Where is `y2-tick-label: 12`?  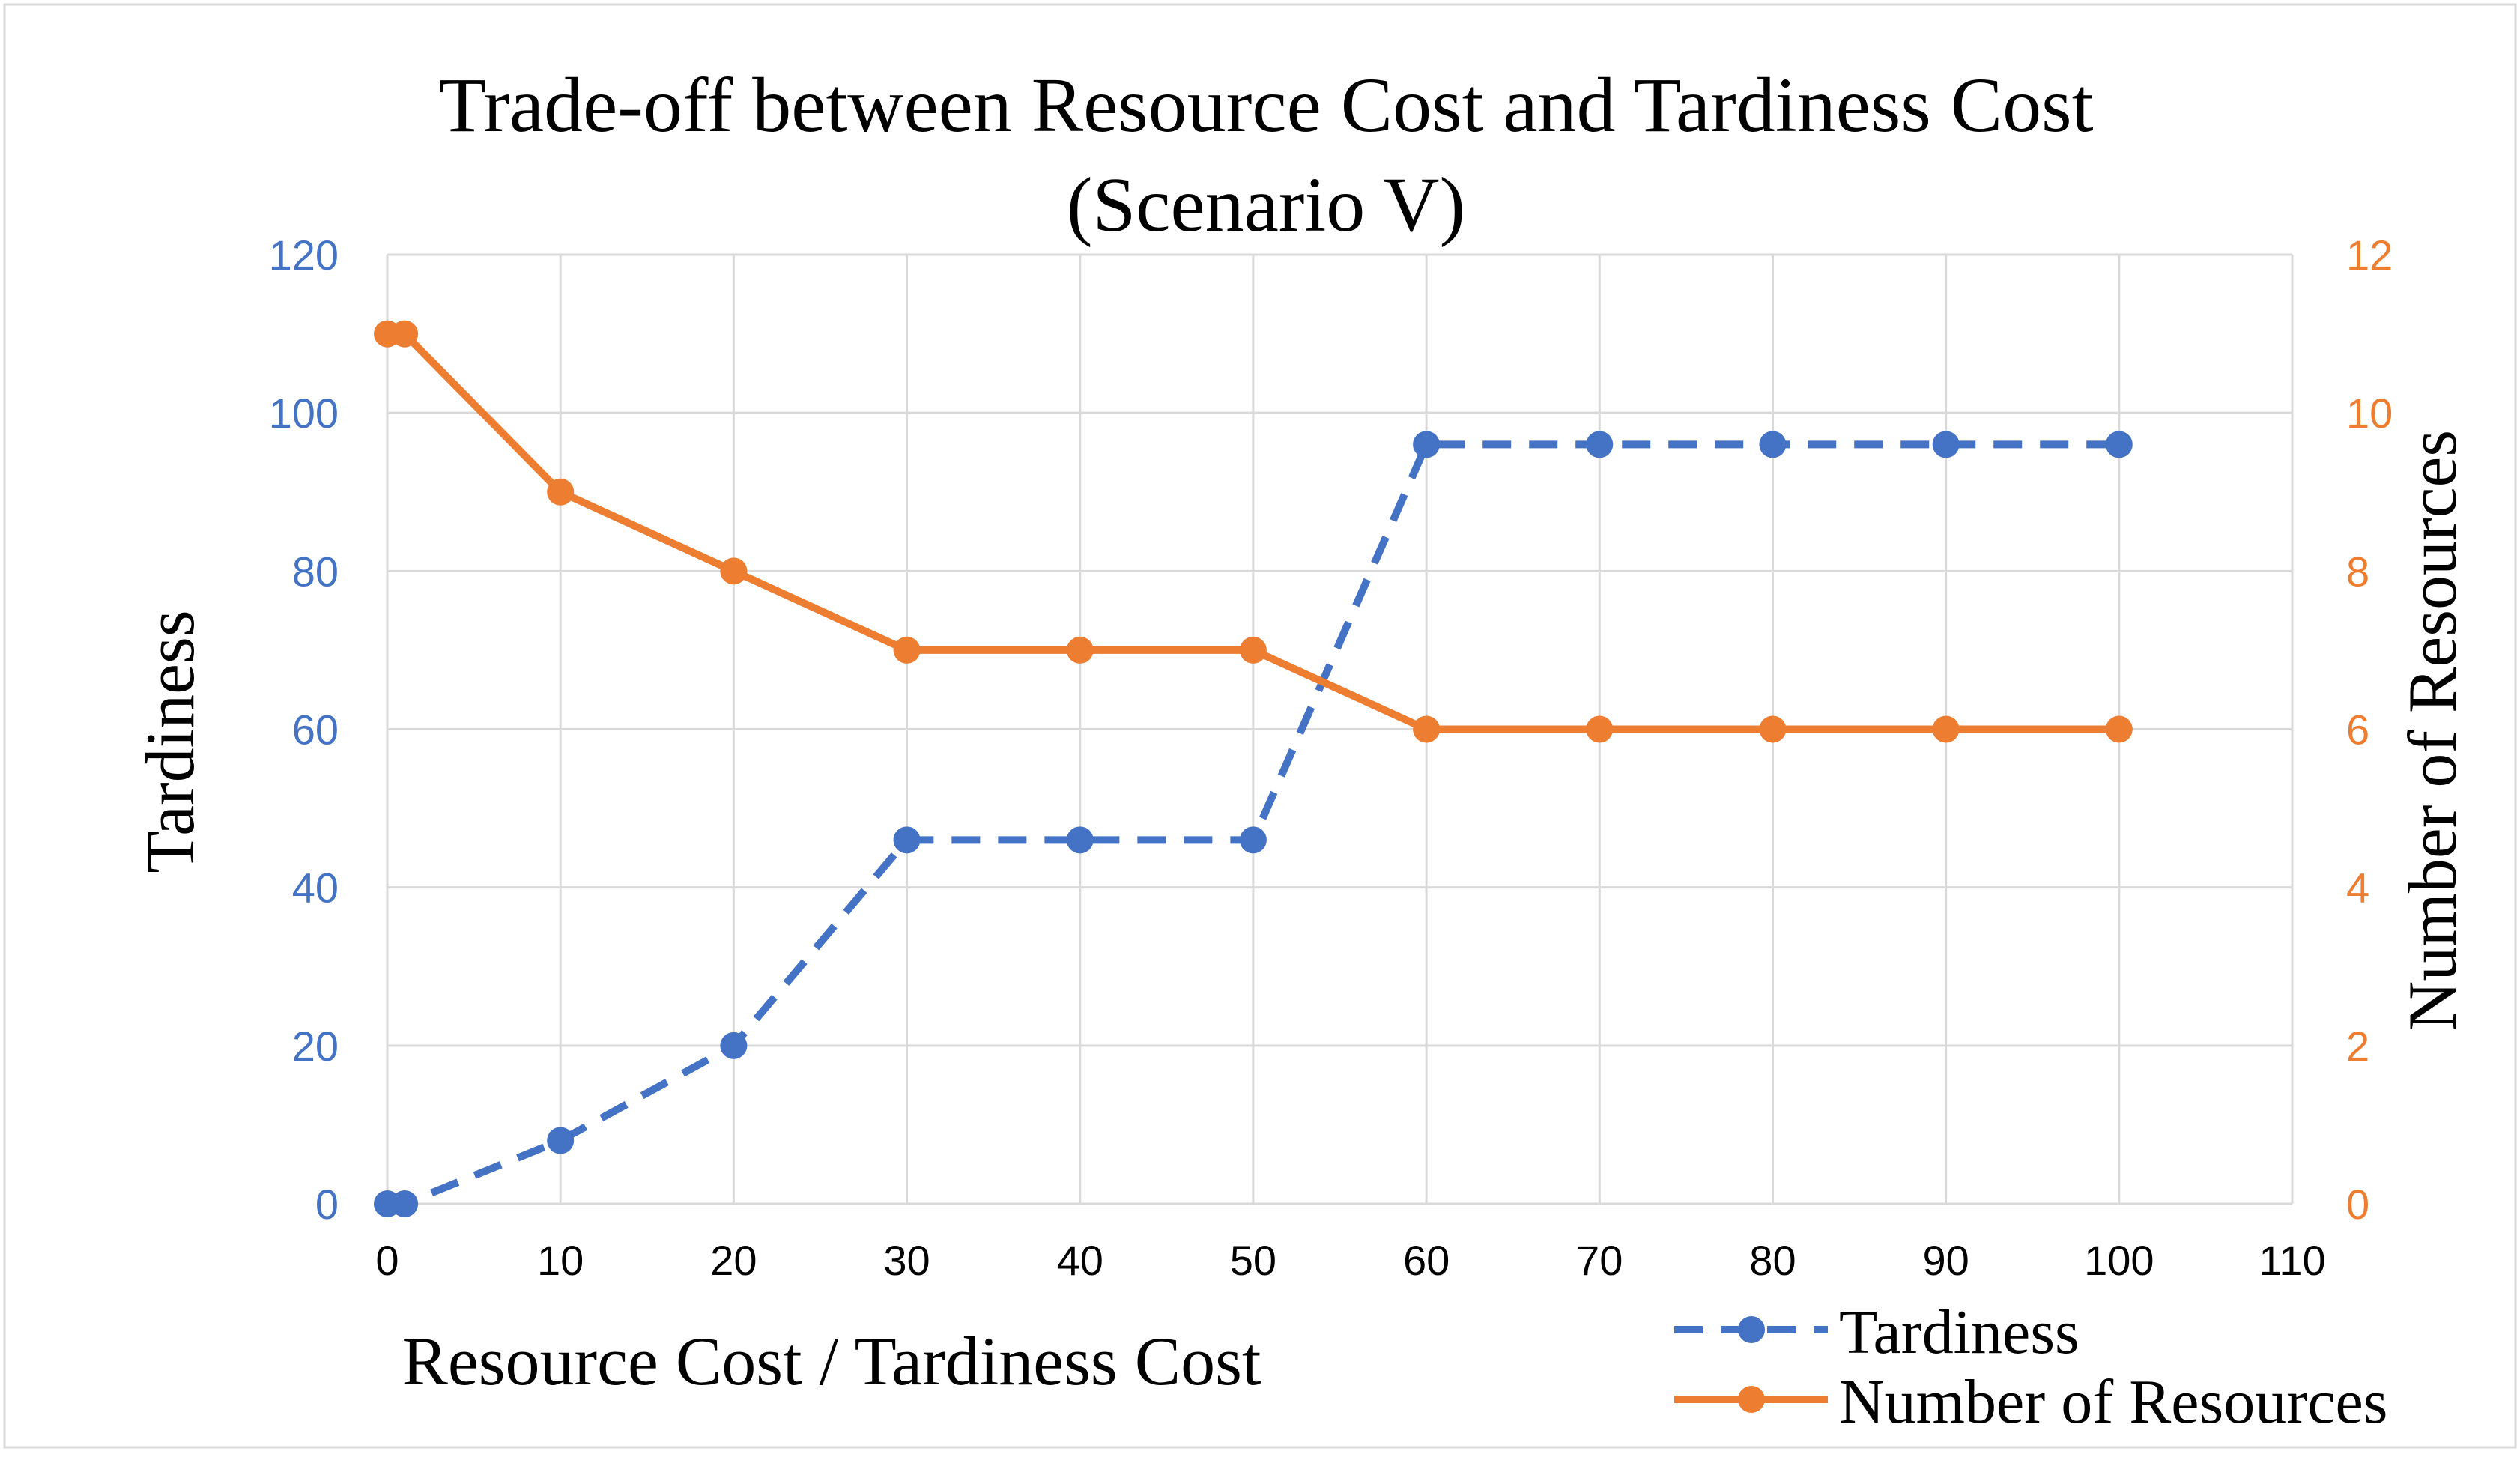 y2-tick-label: 12 is located at coordinates (2369, 255).